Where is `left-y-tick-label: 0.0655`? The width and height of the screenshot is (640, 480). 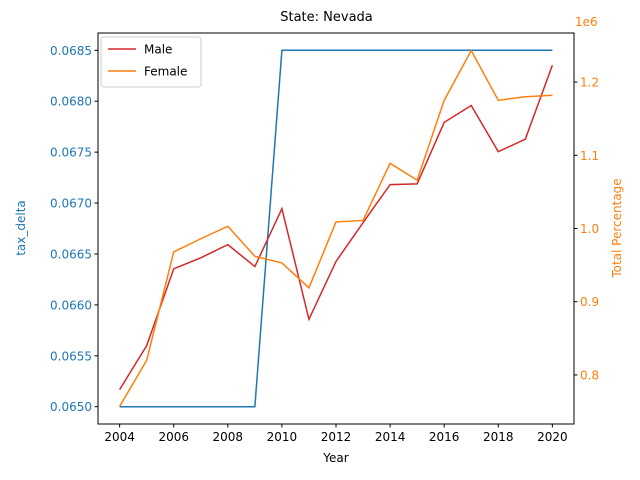 left-y-tick-label: 0.0655 is located at coordinates (71, 356).